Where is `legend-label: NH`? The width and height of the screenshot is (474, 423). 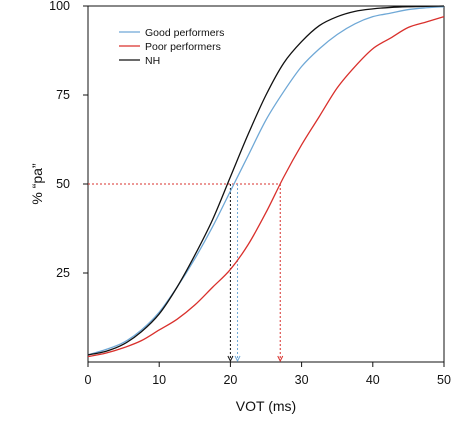 legend-label: NH is located at coordinates (152, 61).